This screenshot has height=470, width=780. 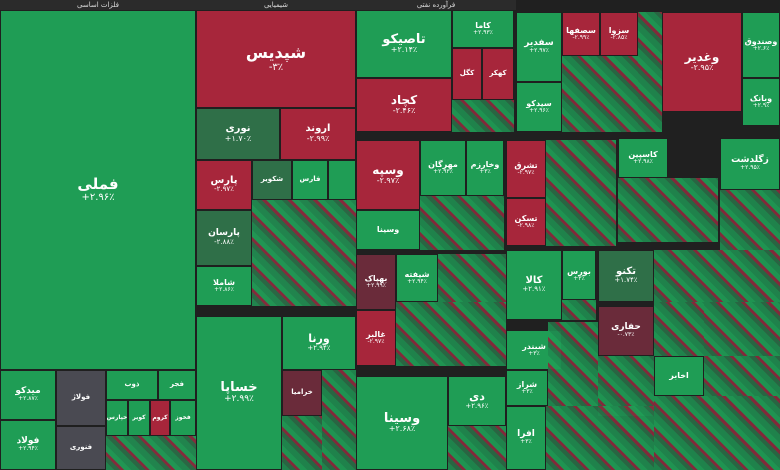 What do you see at coordinates (539, 42) in the screenshot?
I see `tile-label: سفدیر` at bounding box center [539, 42].